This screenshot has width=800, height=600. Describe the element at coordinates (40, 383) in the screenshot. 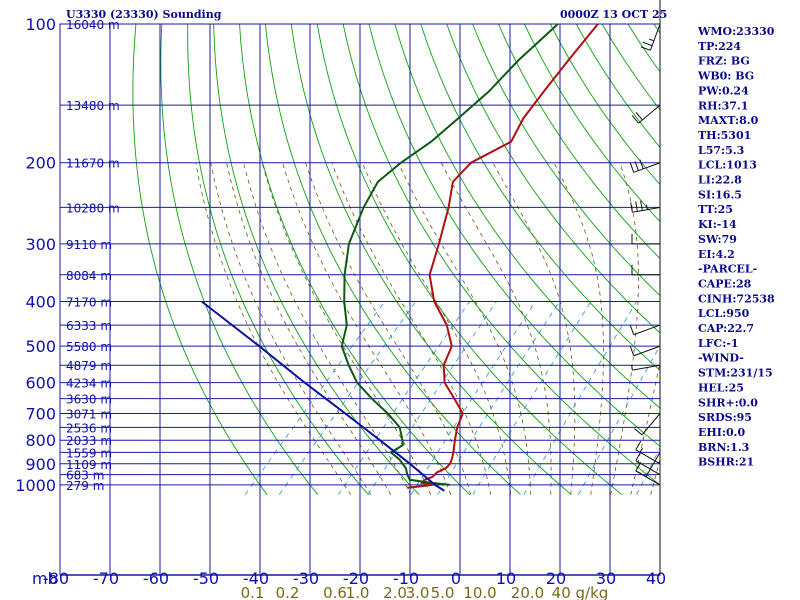

I see `pressure-tick-label: 600` at that location.